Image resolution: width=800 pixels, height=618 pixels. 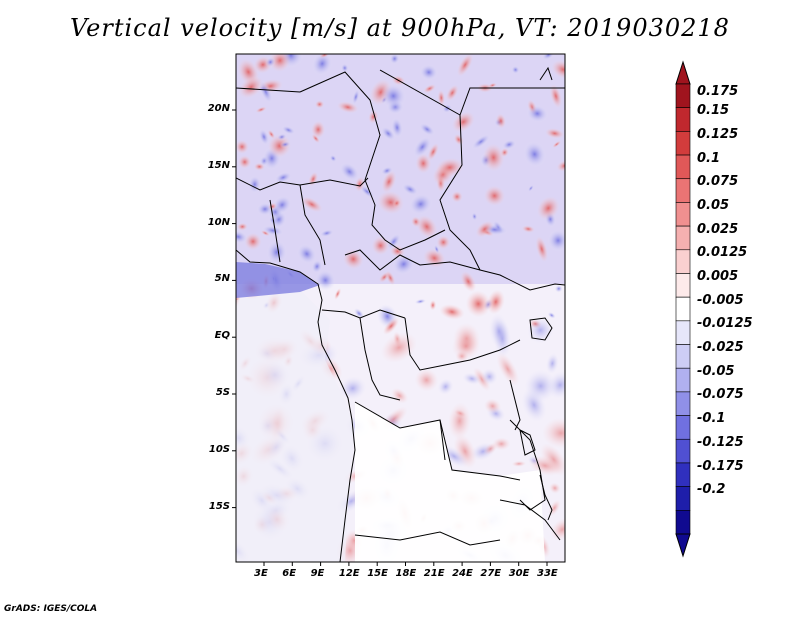 What do you see at coordinates (547, 573) in the screenshot?
I see `lon-tick-label: 33E` at bounding box center [547, 573].